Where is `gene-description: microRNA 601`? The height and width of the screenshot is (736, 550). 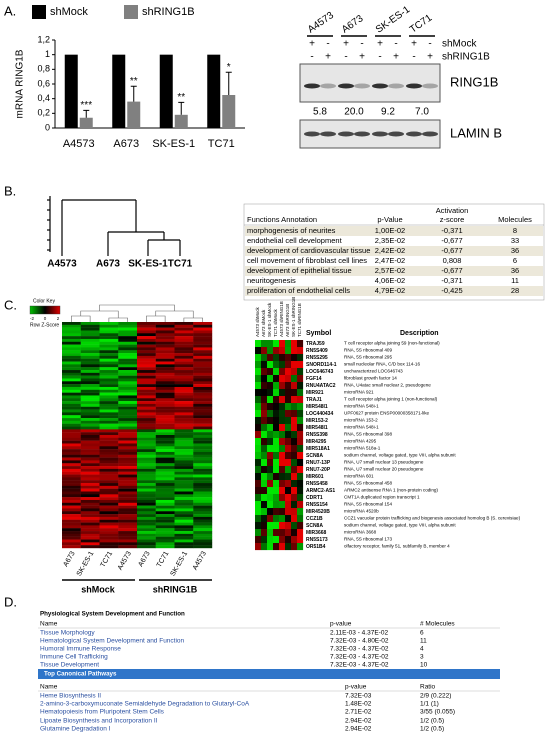
gene-description: microRNA 601 is located at coordinates (359, 476).